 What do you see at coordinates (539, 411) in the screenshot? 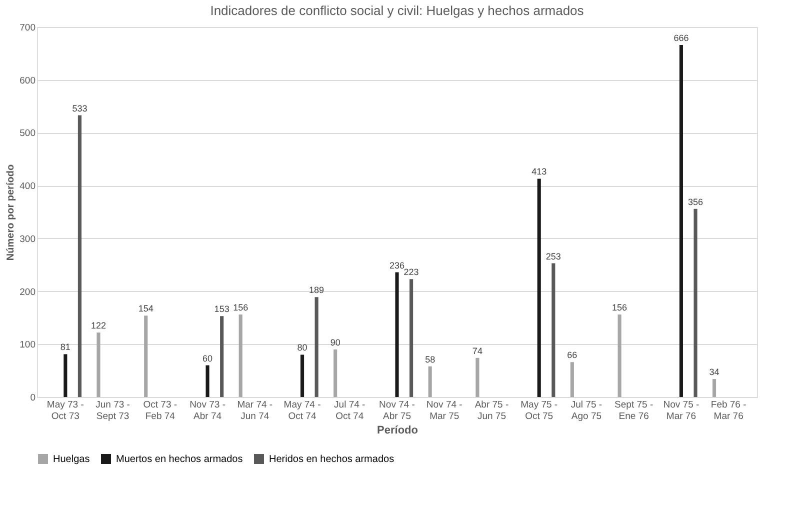
I see `x-tick-label: May 75 - Oct 75` at bounding box center [539, 411].